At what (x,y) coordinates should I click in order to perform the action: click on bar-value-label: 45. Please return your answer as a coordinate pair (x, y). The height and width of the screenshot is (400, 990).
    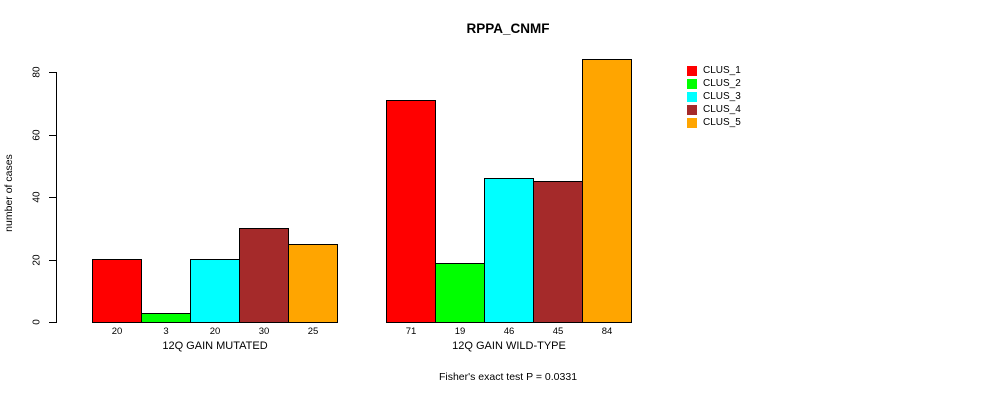
    Looking at the image, I should click on (558, 331).